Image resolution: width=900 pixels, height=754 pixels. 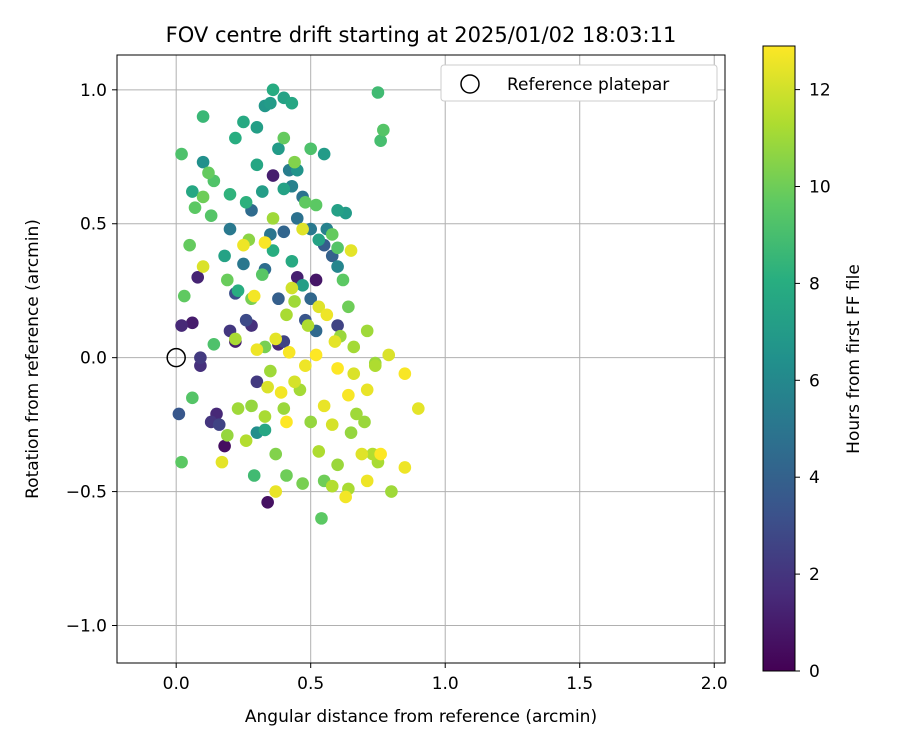 What do you see at coordinates (820, 91) in the screenshot?
I see `colorbar-tick-label: 12` at bounding box center [820, 91].